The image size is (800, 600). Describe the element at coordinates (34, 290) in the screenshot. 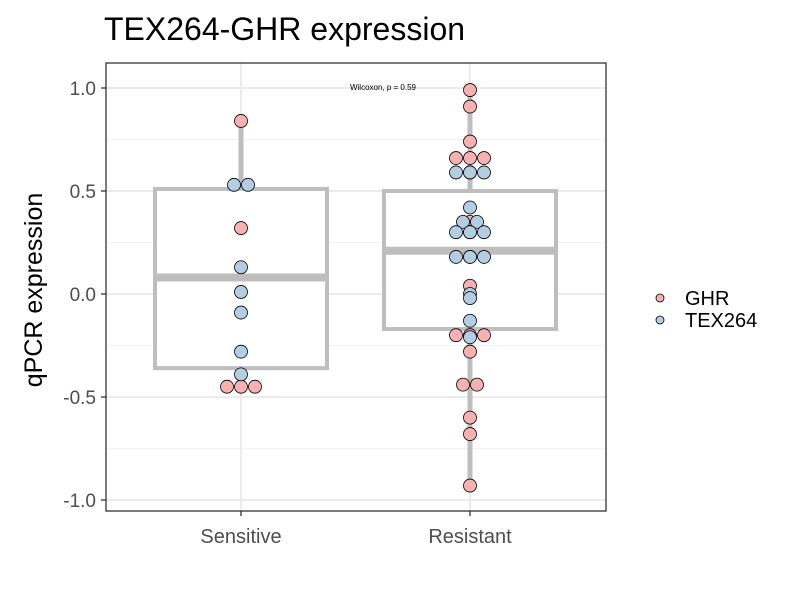

I see `y-axis-title: qPCR expression` at that location.